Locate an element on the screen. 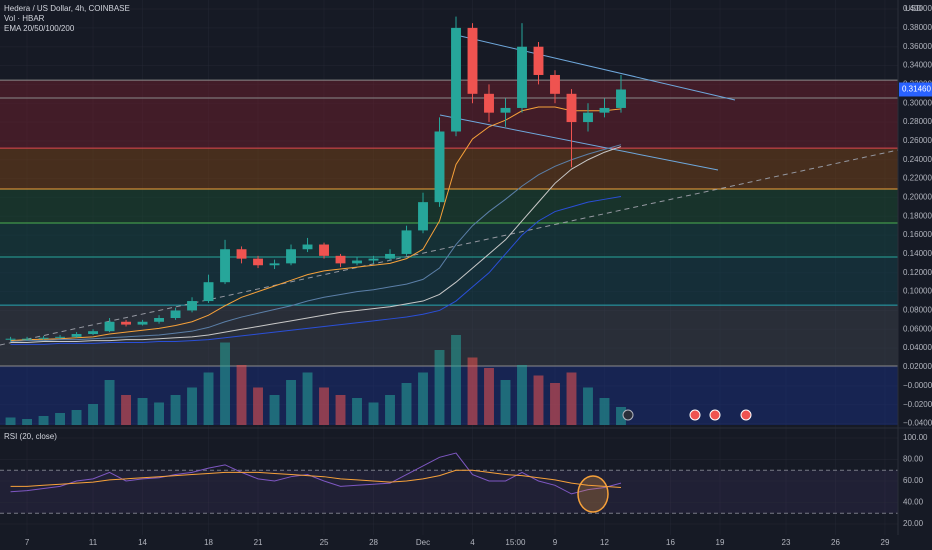 The width and height of the screenshot is (932, 550). x-tick-label: 25 is located at coordinates (324, 542).